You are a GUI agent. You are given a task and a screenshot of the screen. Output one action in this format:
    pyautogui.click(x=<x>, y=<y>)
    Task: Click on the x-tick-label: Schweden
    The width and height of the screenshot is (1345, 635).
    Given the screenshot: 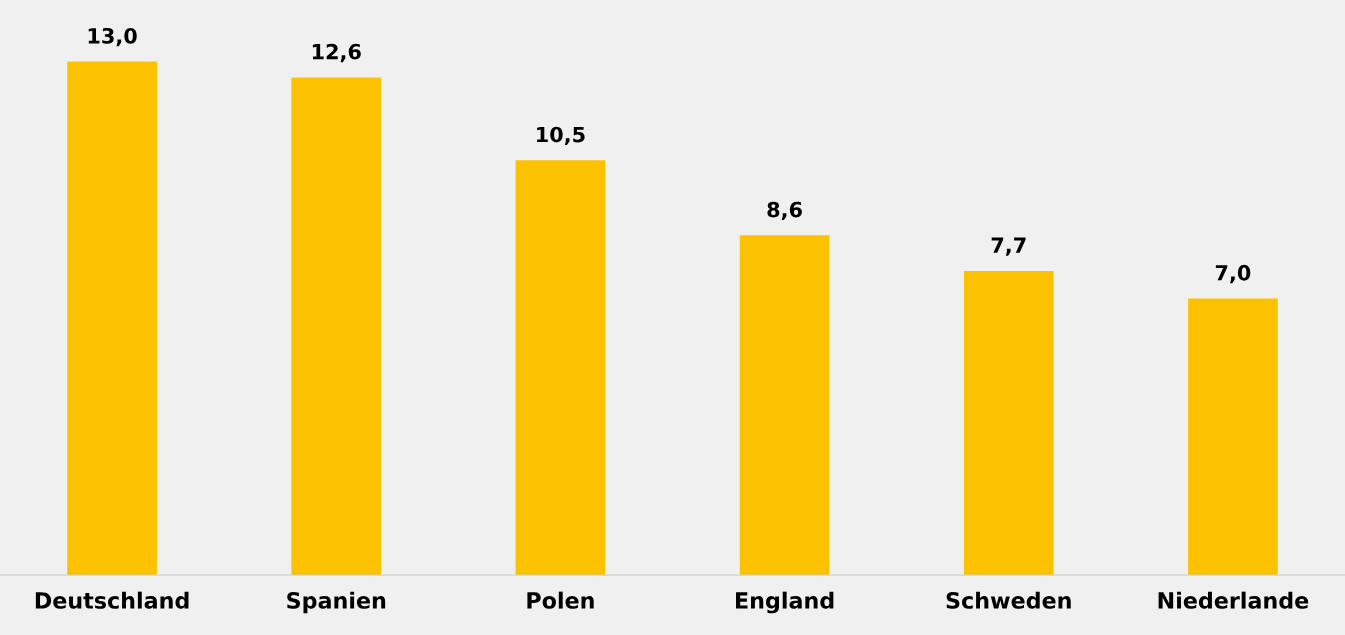 What is the action you would take?
    pyautogui.click(x=1008, y=600)
    